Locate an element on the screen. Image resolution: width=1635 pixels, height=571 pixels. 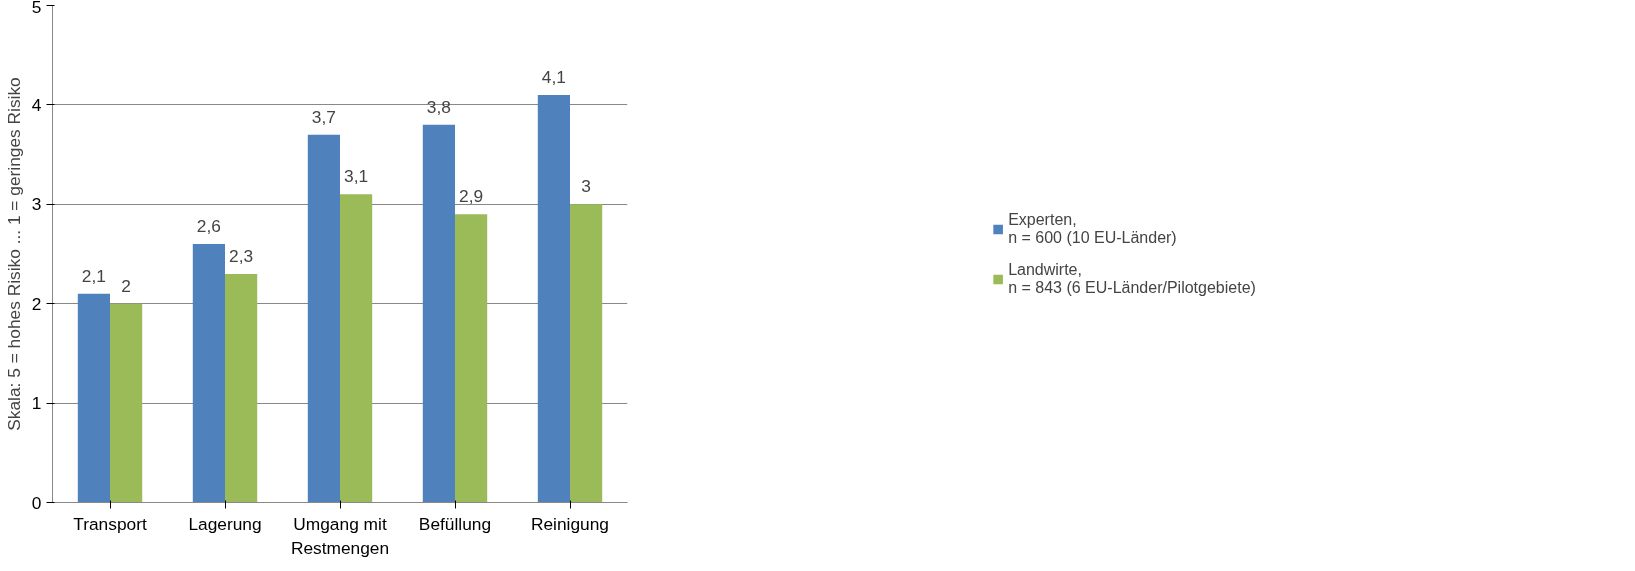
y-tick-label: 1 is located at coordinates (36, 403).